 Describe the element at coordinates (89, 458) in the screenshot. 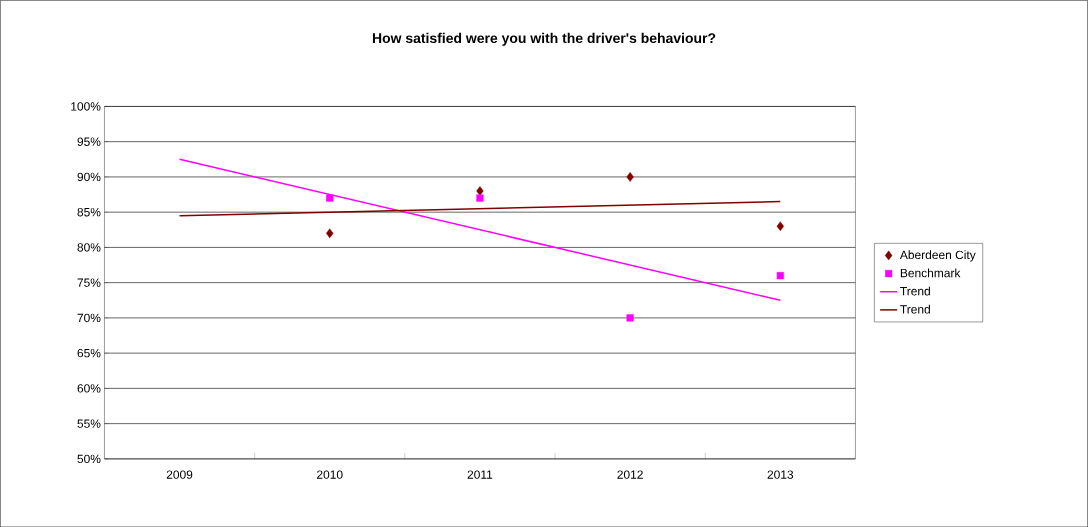

I see `y-tick-label: 50%` at that location.